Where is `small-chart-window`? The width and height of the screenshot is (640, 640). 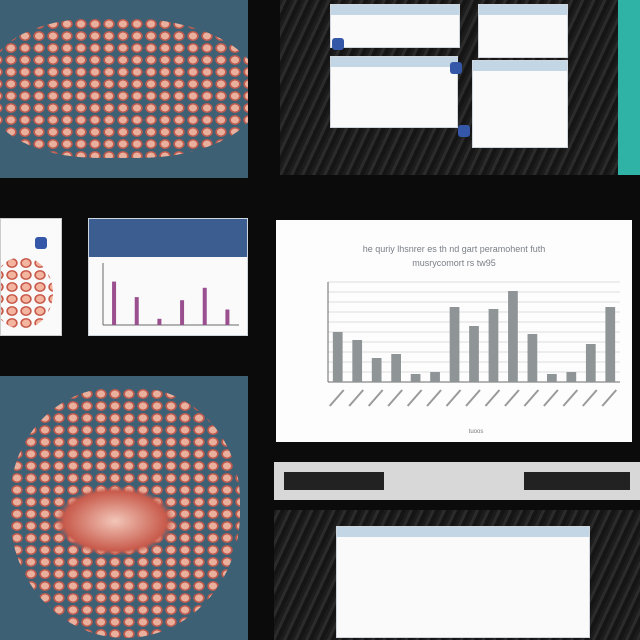 small-chart-window is located at coordinates (168, 277).